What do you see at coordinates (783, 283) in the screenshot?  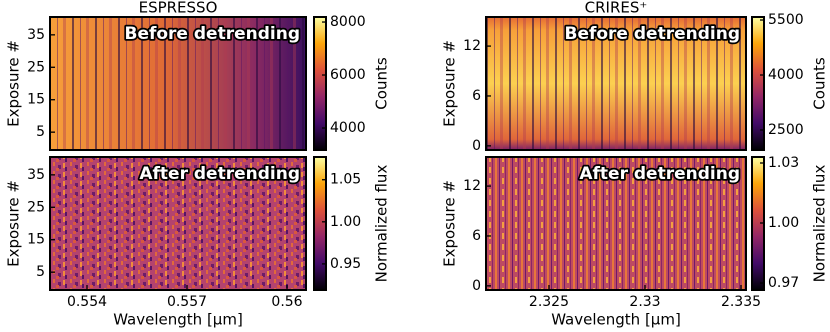 I see `colorbar-tick-label: 0.97` at bounding box center [783, 283].